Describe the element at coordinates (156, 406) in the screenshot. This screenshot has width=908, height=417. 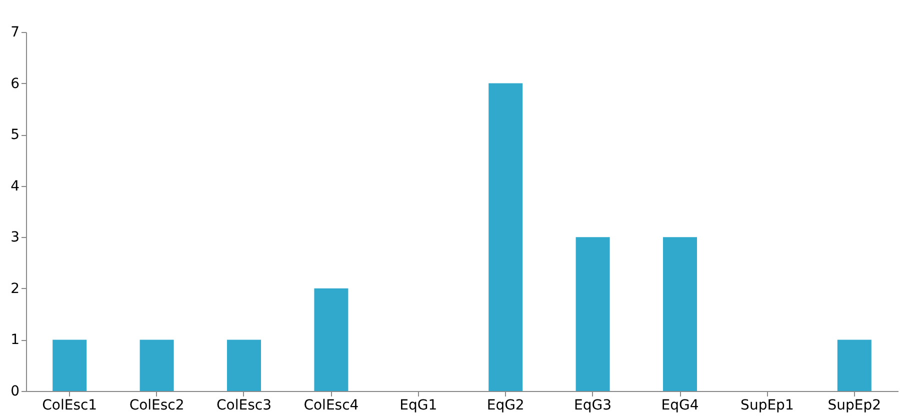
I see `x-tick-label: ColEsc2` at that location.